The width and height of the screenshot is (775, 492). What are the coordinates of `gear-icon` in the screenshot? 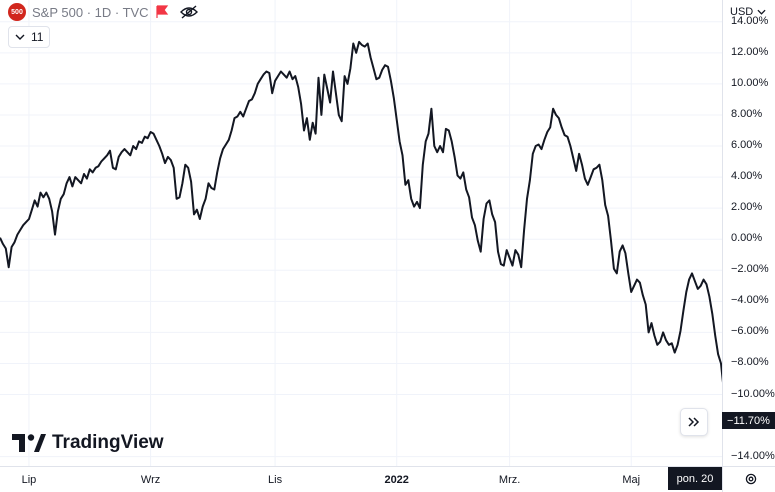 It's located at (751, 479).